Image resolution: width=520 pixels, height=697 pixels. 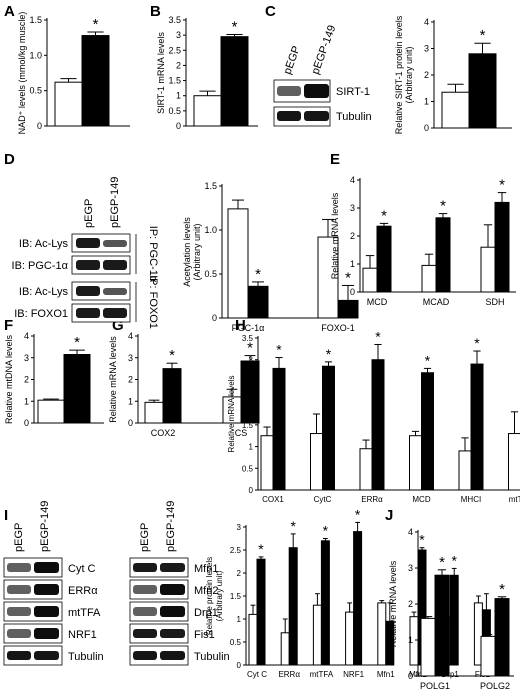 I want to click on blot-d-lane-label: pEGP, so click(x=89, y=213).